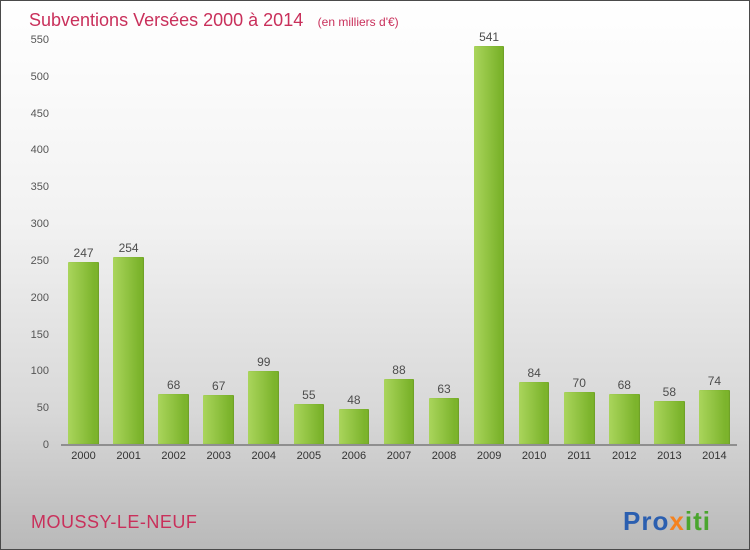  What do you see at coordinates (354, 426) in the screenshot?
I see `bar-2006` at bounding box center [354, 426].